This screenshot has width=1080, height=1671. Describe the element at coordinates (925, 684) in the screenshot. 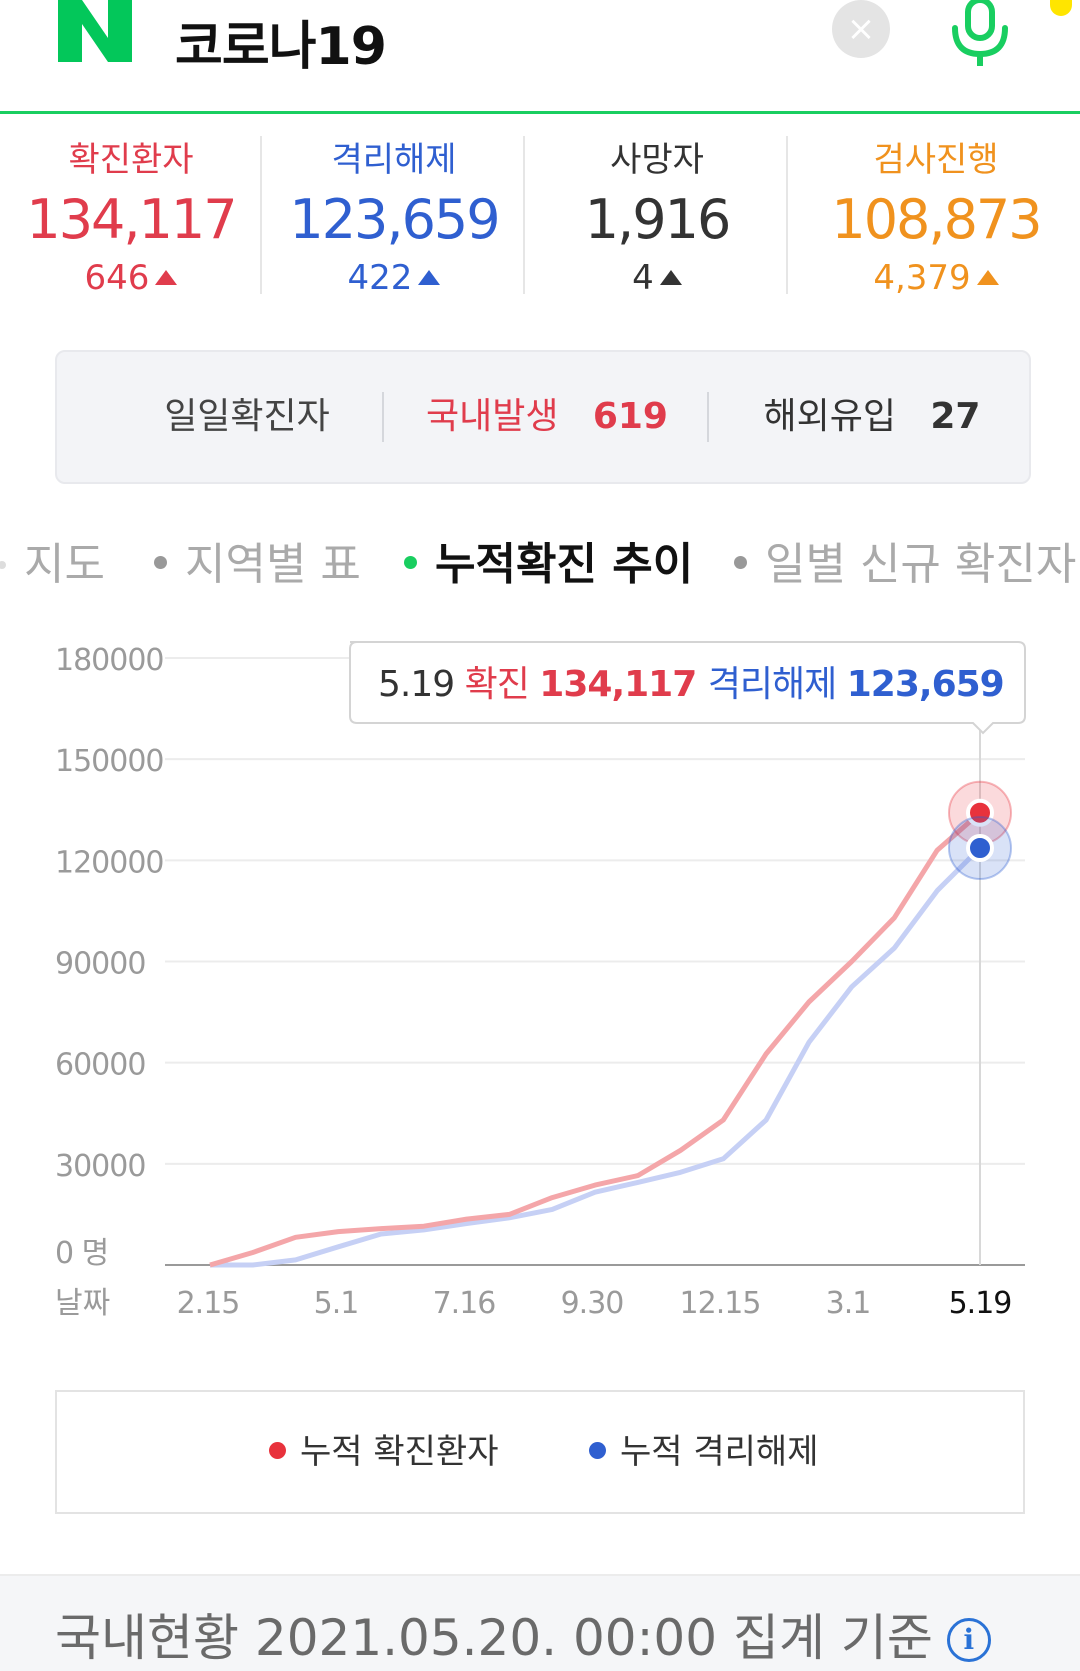

I see `tooltip-released-value: 123,659` at that location.